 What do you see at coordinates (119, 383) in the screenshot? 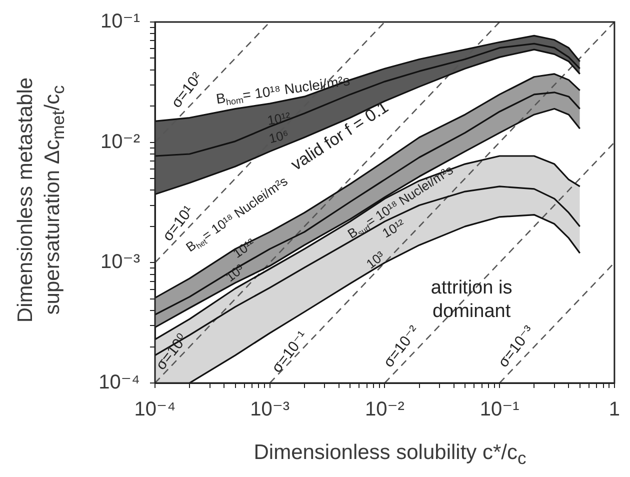
I see `y-tick-label: 10⁻⁴` at bounding box center [119, 383].